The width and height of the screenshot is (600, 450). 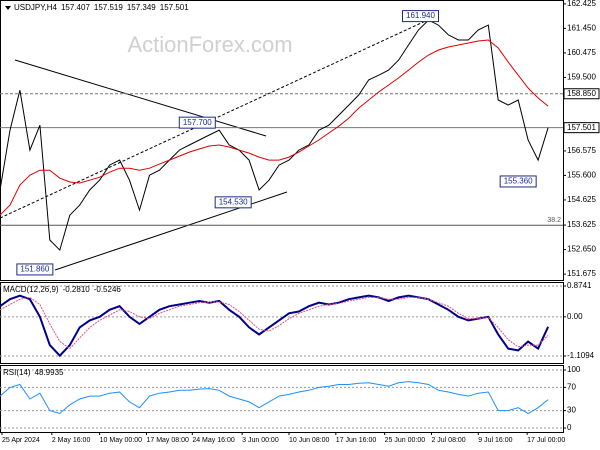 I want to click on panel-header: RSI(14) 48.9935, so click(x=33, y=372).